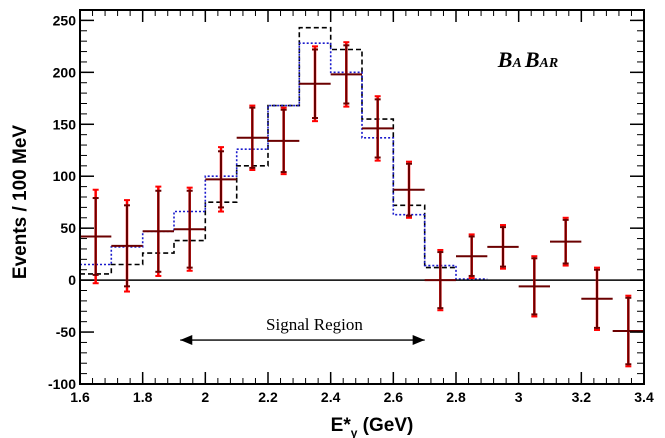 This screenshot has width=665, height=438. Describe the element at coordinates (456, 397) in the screenshot. I see `x-tick-label: 2.8` at that location.